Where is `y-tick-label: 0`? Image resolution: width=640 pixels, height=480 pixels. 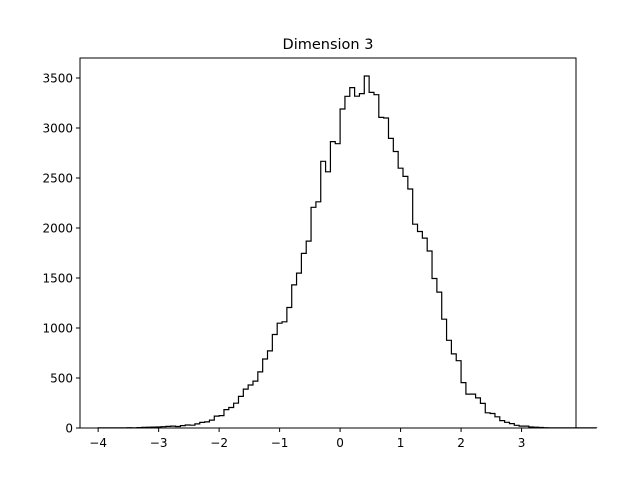 y-tick-label: 0 is located at coordinates (69, 429).